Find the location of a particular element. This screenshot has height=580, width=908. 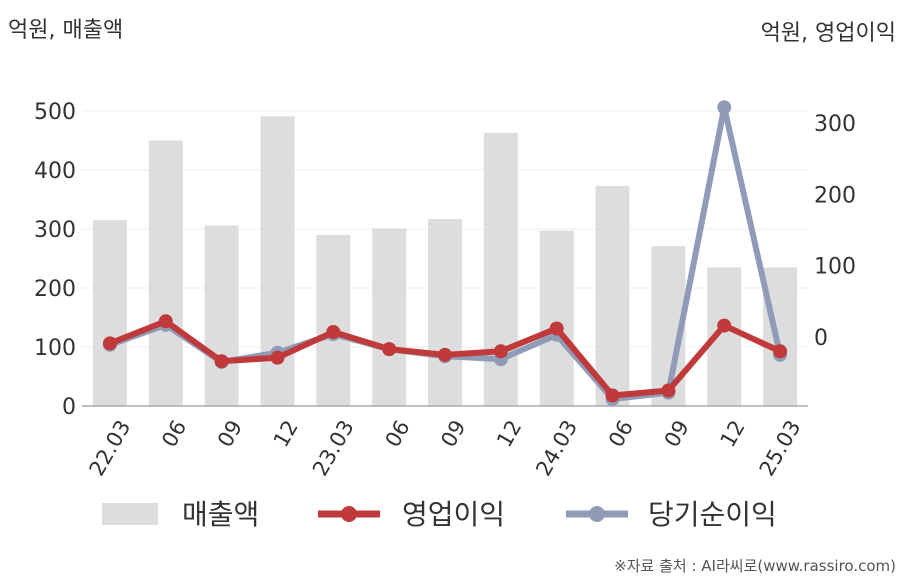

right-tick-label: 300 is located at coordinates (835, 124).